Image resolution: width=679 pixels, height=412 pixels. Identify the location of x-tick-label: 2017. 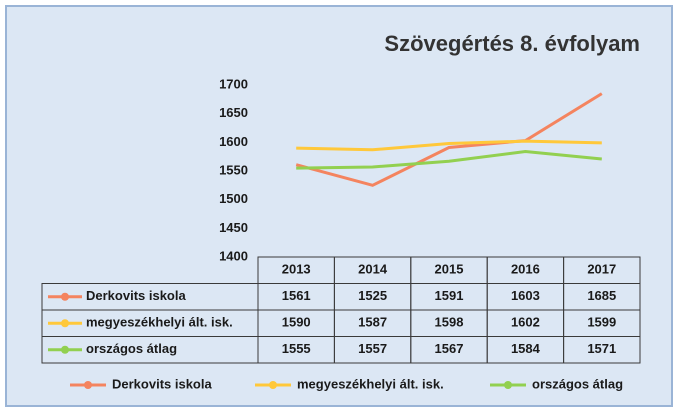
(601, 269).